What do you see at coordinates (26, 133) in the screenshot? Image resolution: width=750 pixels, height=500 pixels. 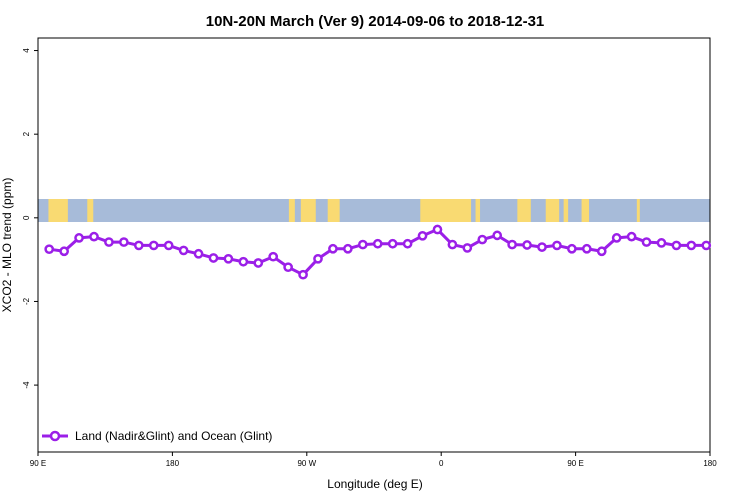 I see `y-tick-label: 2` at bounding box center [26, 133].